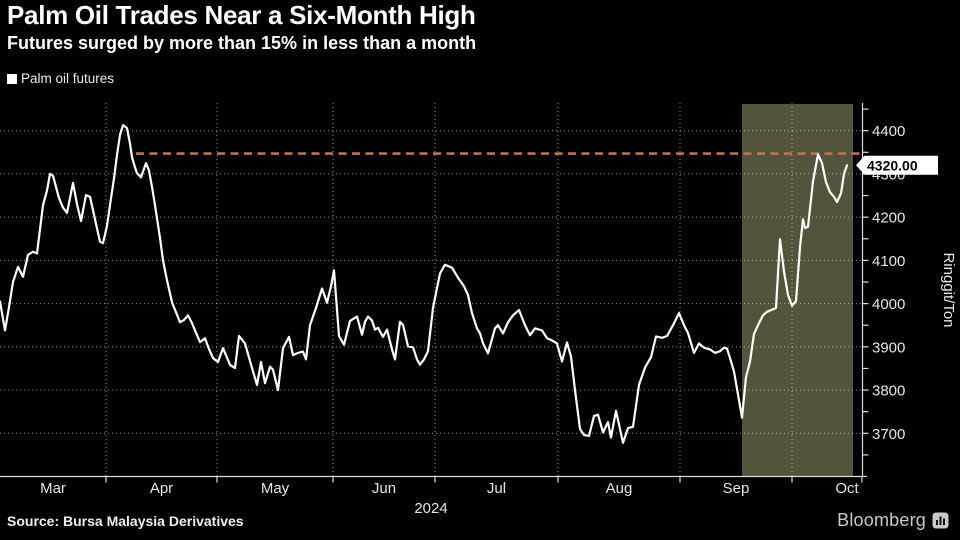  I want to click on y-tick-label: 3800, so click(888, 391).